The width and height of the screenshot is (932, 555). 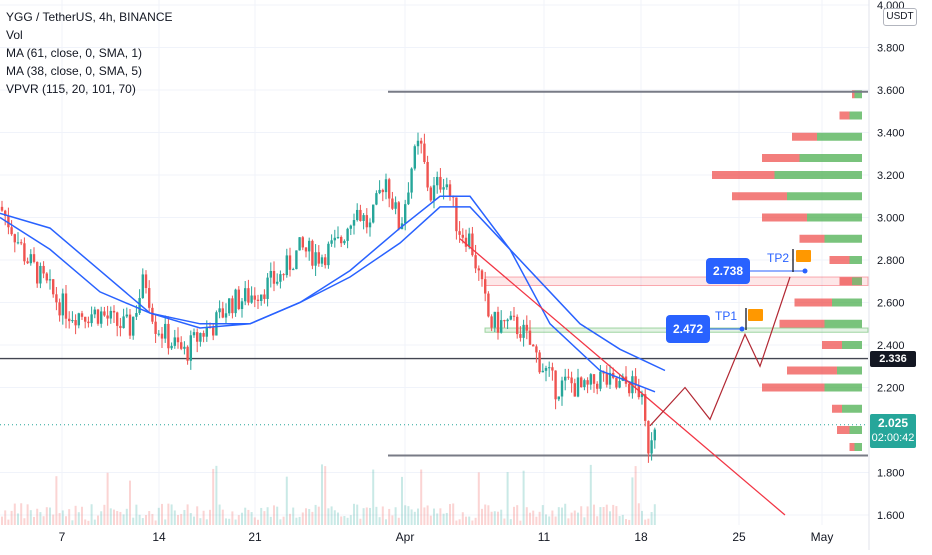 I want to click on vpvr-sell-bar, so click(x=852, y=447).